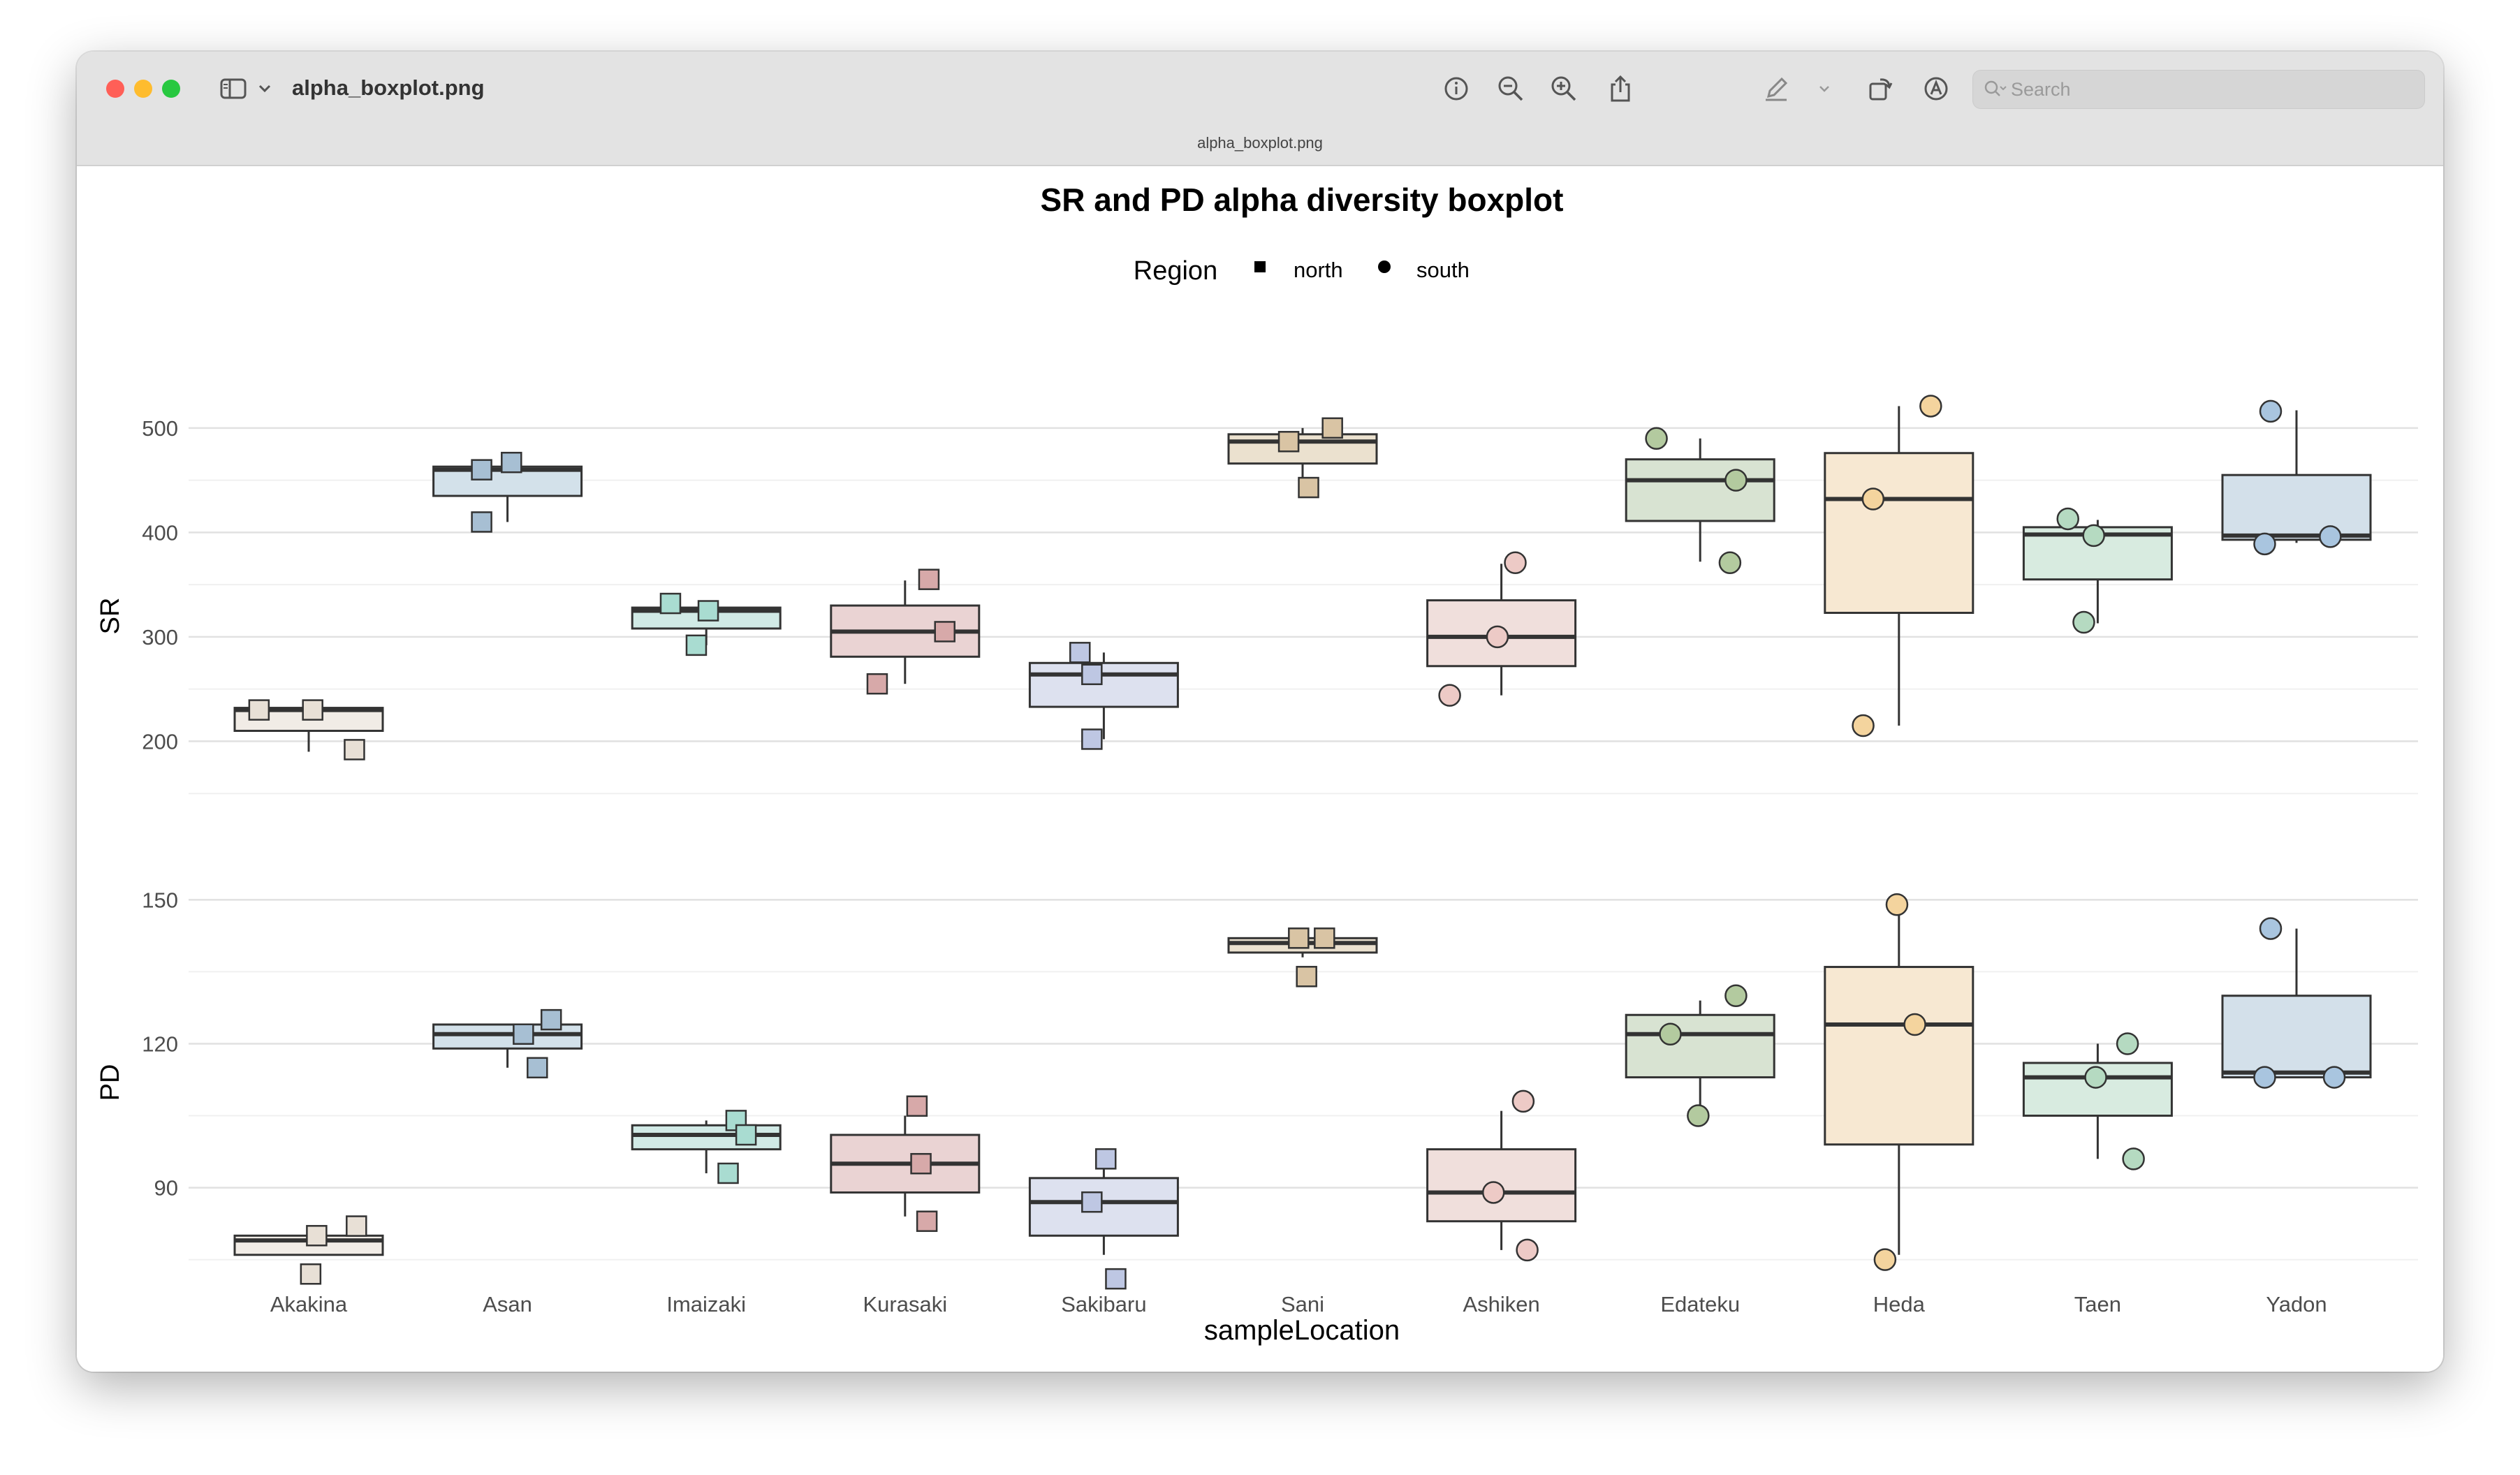  Describe the element at coordinates (1776, 89) in the screenshot. I see `markup-pen-icon` at that location.